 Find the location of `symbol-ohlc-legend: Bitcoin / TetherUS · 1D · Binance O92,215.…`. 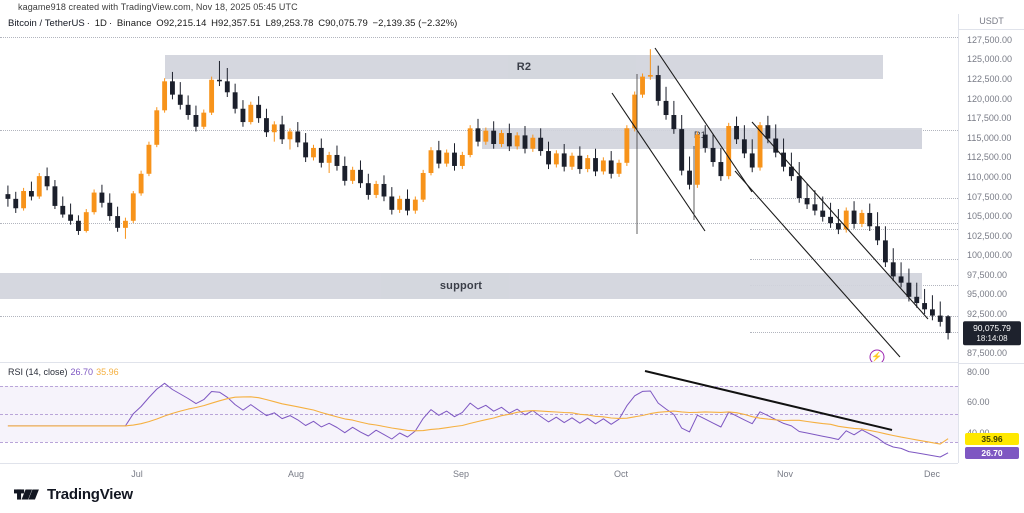

symbol-ohlc-legend: Bitcoin / TetherUS · 1D · Binance O92,215.… is located at coordinates (233, 23).